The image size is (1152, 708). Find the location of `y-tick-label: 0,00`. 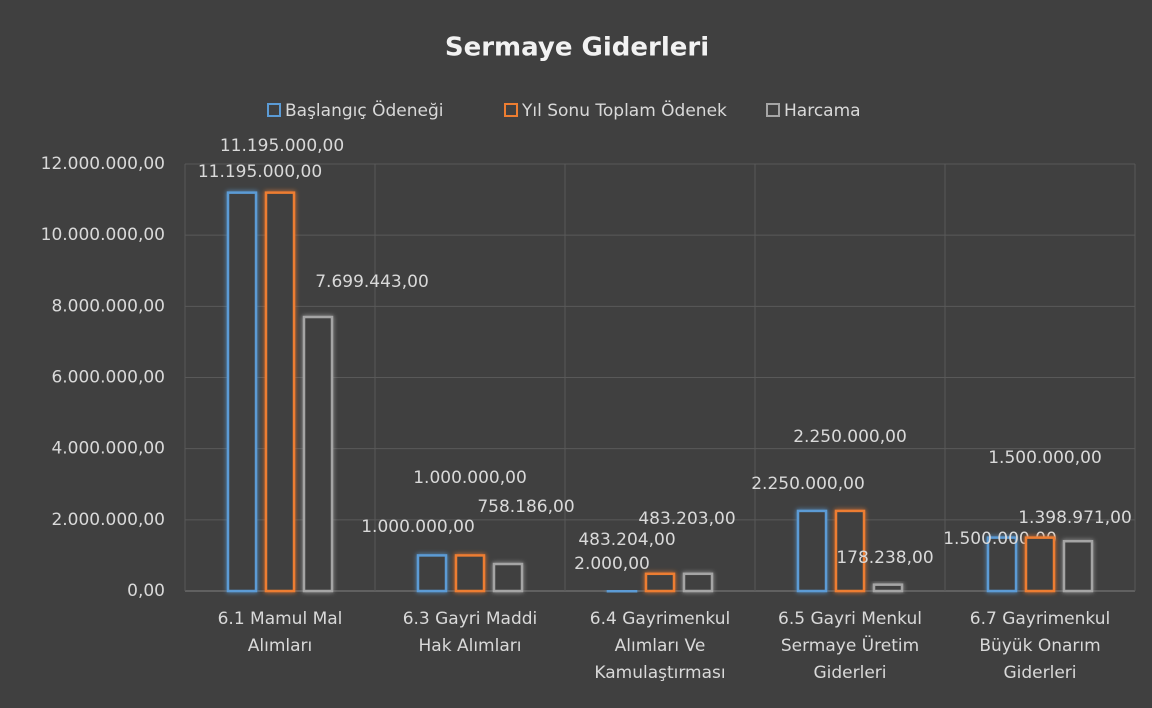

y-tick-label: 0,00 is located at coordinates (146, 591).